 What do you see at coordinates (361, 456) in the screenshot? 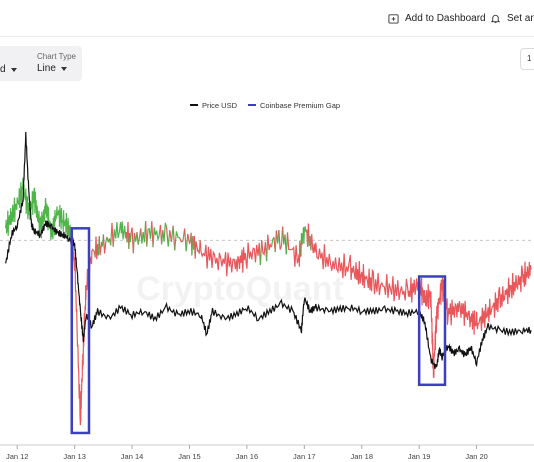
I see `x-tick-label: Jan 18` at bounding box center [361, 456].